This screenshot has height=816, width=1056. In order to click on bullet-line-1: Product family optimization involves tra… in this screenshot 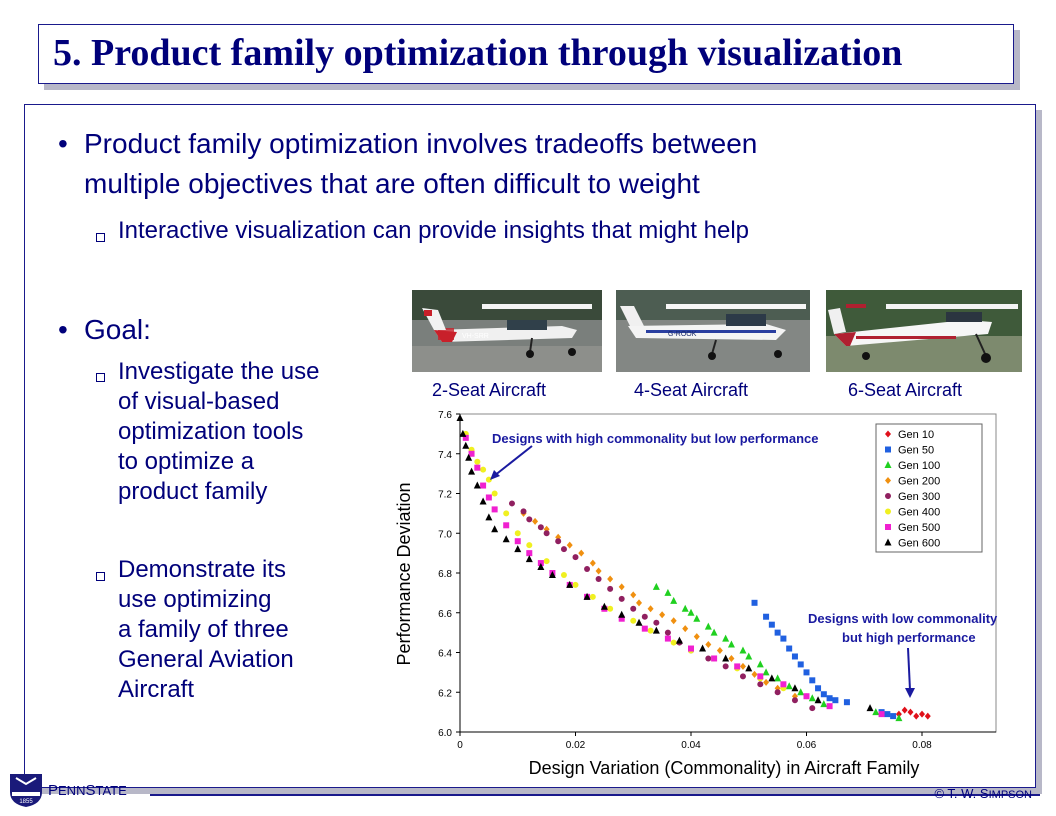, I will do `click(421, 143)`.